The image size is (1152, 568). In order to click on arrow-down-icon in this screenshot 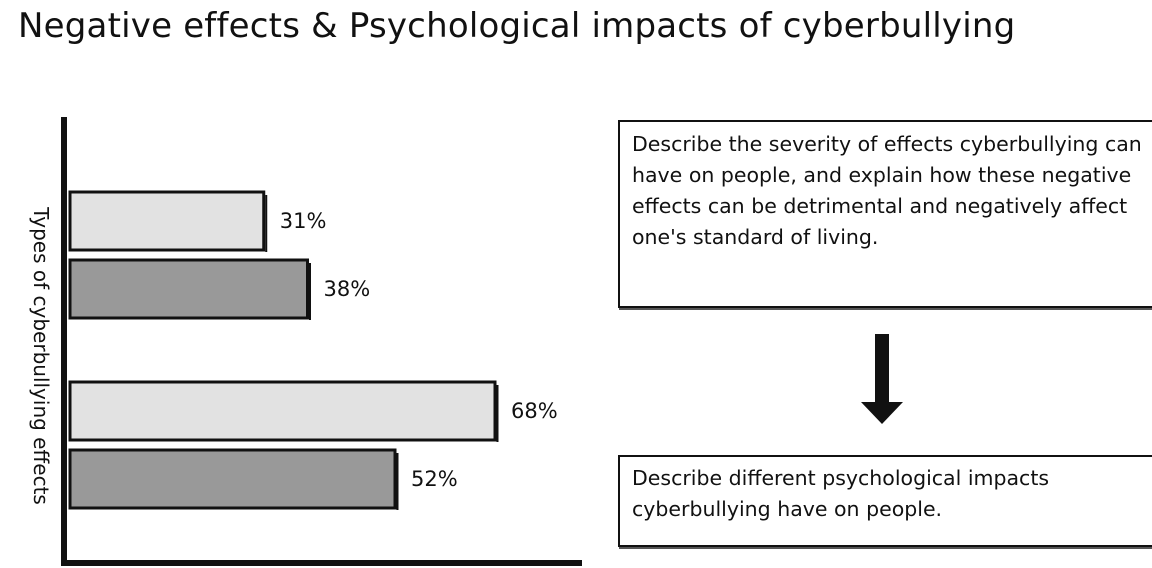, I will do `click(882, 379)`.